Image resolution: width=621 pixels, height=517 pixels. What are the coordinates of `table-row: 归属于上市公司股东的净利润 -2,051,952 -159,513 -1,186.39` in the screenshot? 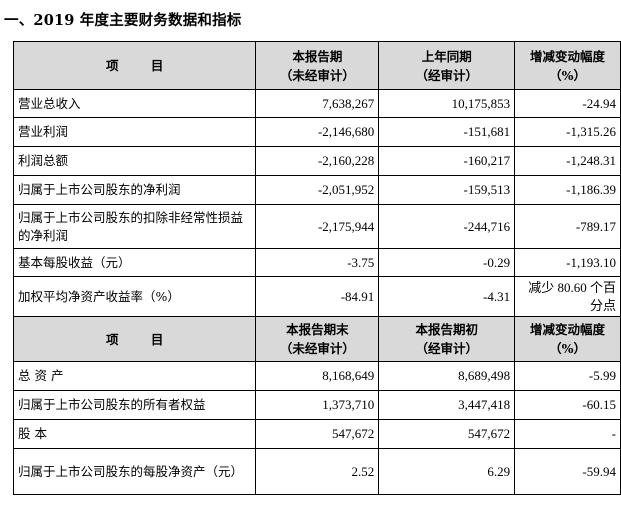 It's located at (316, 190).